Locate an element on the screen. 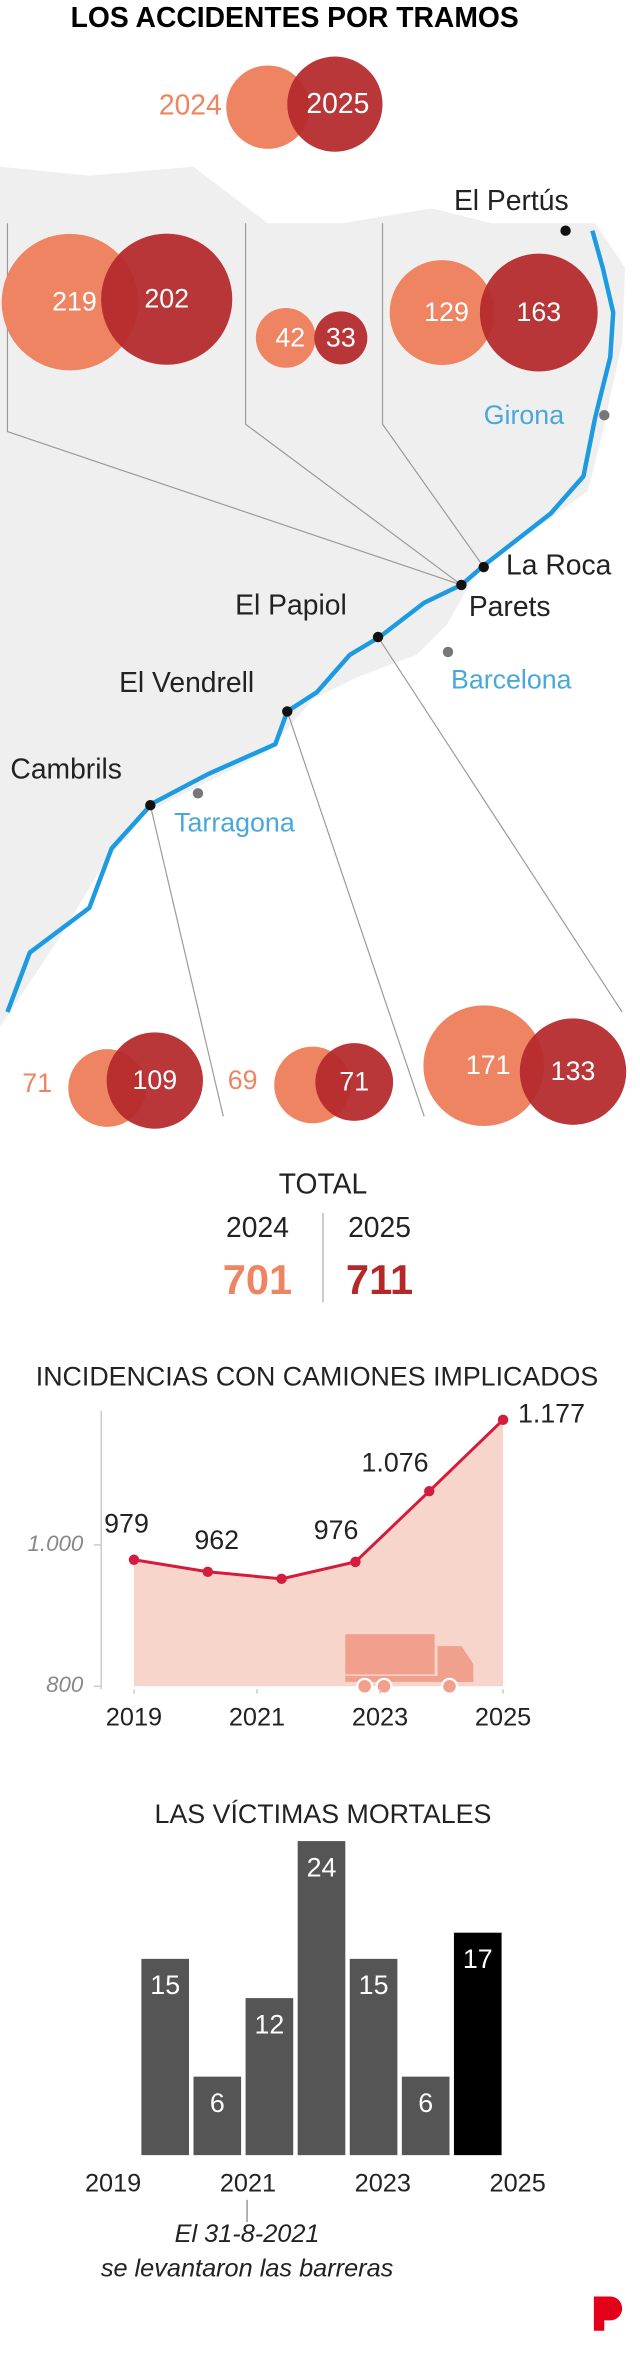 Image resolution: width=640 pixels, height=2358 pixels. total-year: 2025 is located at coordinates (379, 1227).